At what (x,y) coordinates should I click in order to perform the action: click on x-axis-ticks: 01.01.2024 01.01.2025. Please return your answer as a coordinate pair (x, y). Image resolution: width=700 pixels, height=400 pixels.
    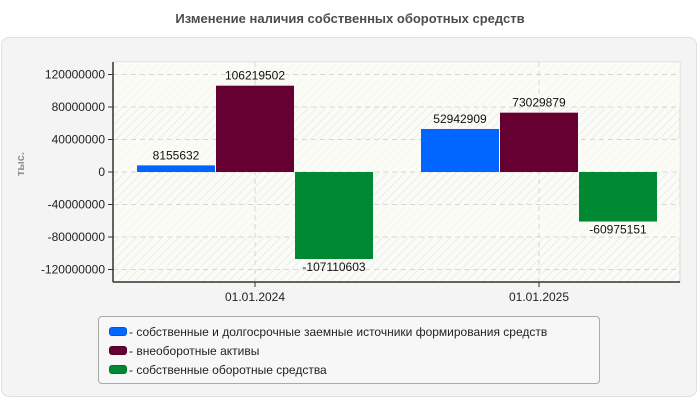
    Looking at the image, I should click on (397, 293).